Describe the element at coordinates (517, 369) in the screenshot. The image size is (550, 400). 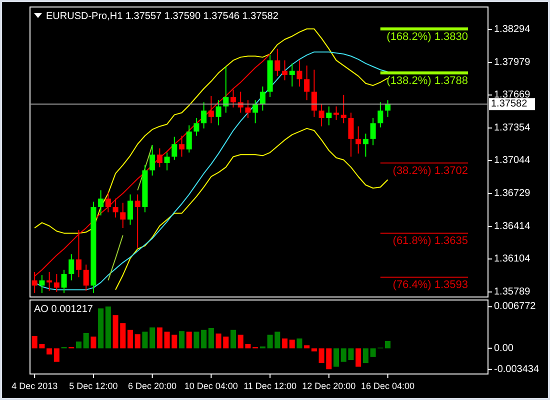
I see `y-tick-label: -0.003434` at that location.